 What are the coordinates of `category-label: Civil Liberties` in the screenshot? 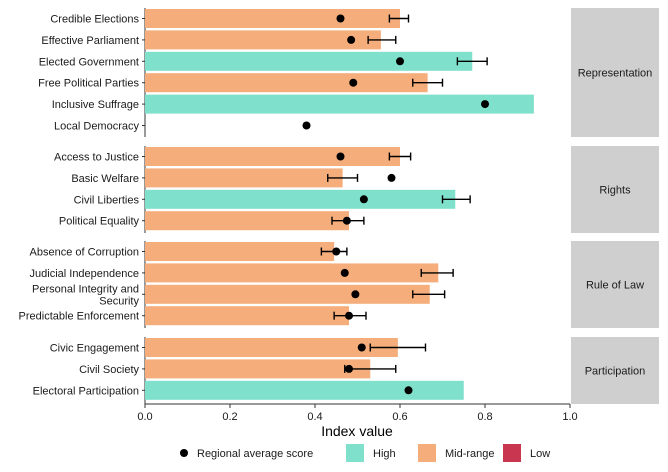 It's located at (107, 200).